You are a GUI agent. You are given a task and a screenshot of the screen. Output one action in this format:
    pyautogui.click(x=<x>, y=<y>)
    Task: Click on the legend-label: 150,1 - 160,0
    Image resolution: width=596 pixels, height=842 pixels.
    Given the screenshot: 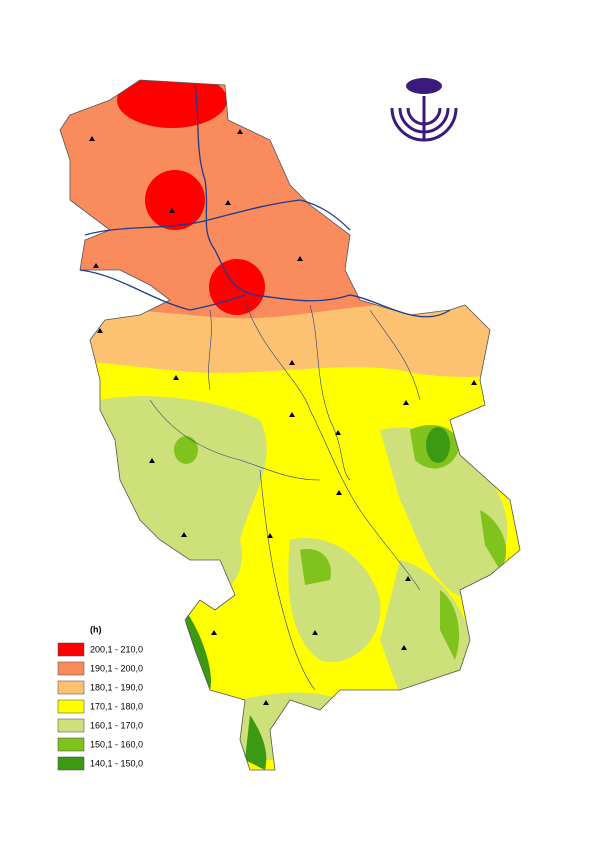 What is the action you would take?
    pyautogui.click(x=116, y=744)
    